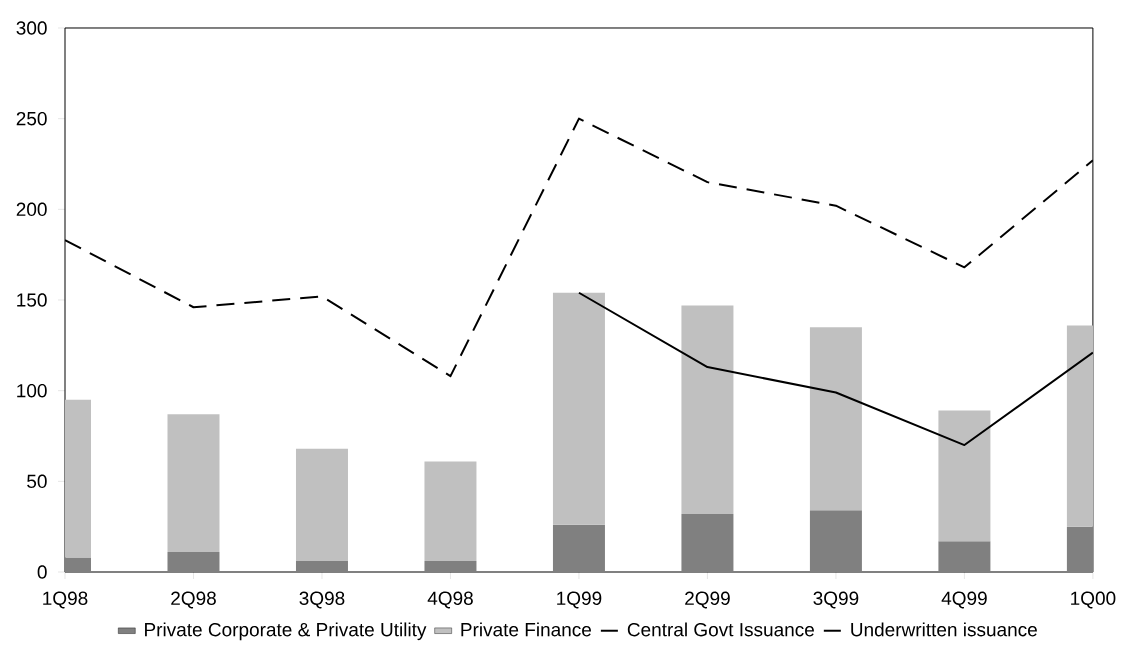 The height and width of the screenshot is (669, 1136). I want to click on y-tick-label: 150, so click(32, 300).